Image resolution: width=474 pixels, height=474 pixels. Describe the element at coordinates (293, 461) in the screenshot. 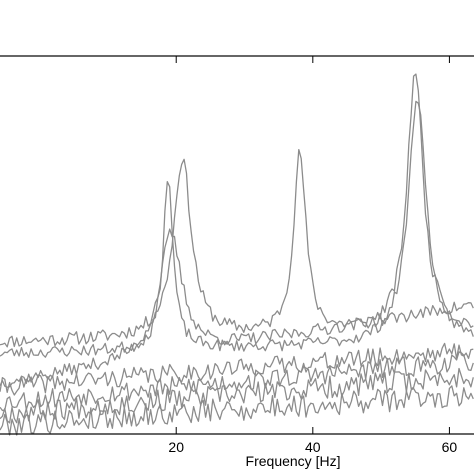

I see `x-axis-label: Frequency [Hz]` at that location.